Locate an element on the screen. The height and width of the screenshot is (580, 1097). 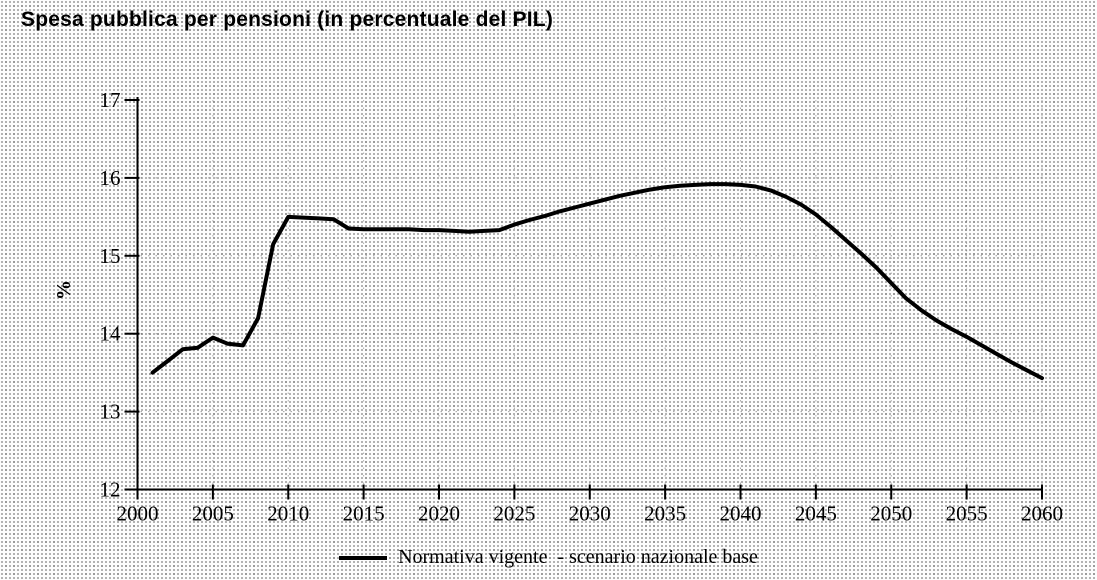
x-tick-label: 2025 is located at coordinates (514, 514).